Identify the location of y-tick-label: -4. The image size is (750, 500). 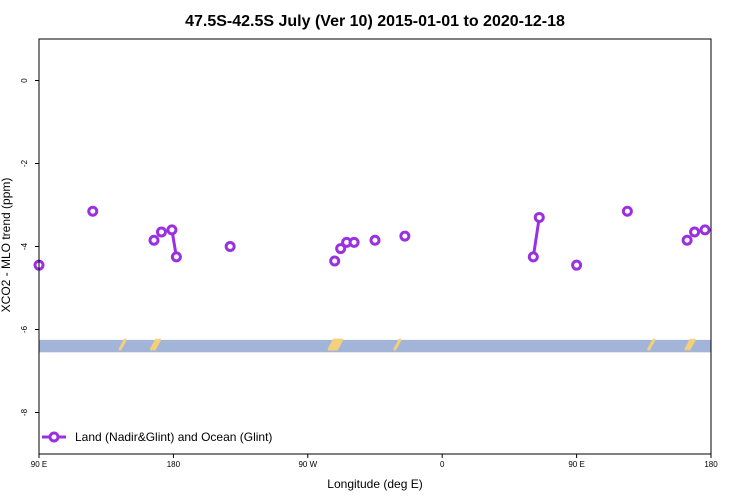
(24, 246).